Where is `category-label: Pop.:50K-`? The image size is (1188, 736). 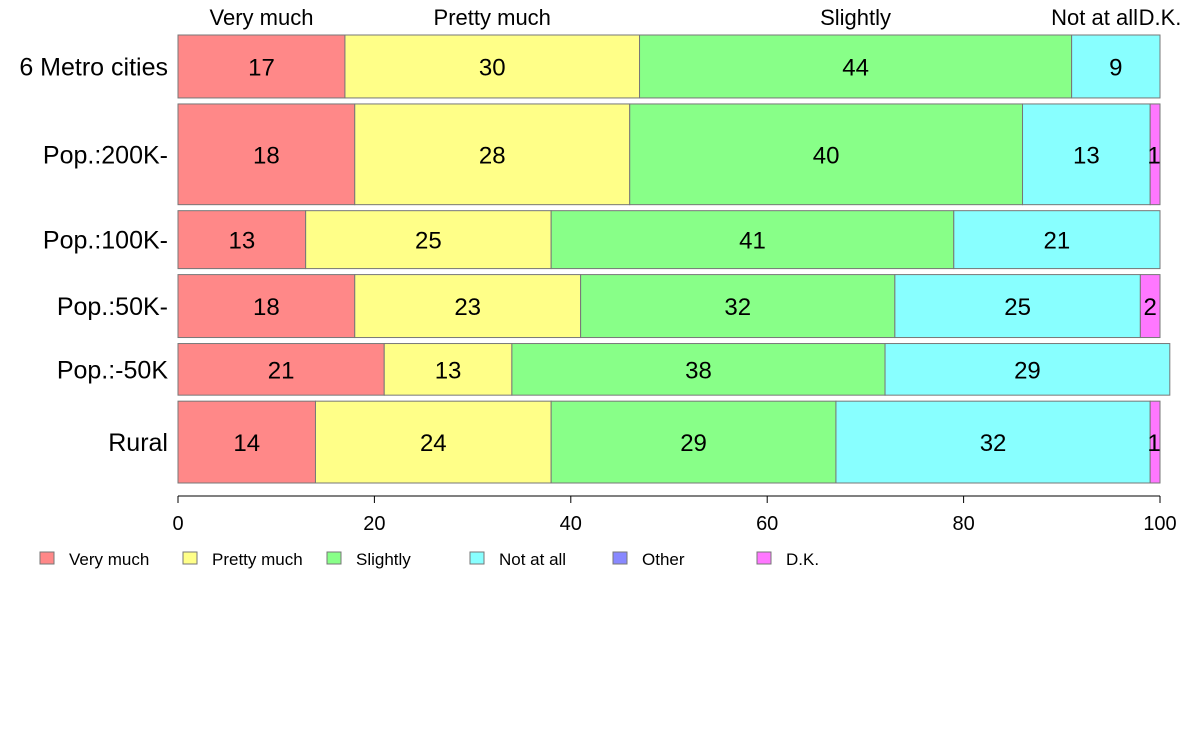
category-label: Pop.:50K- is located at coordinates (112, 307).